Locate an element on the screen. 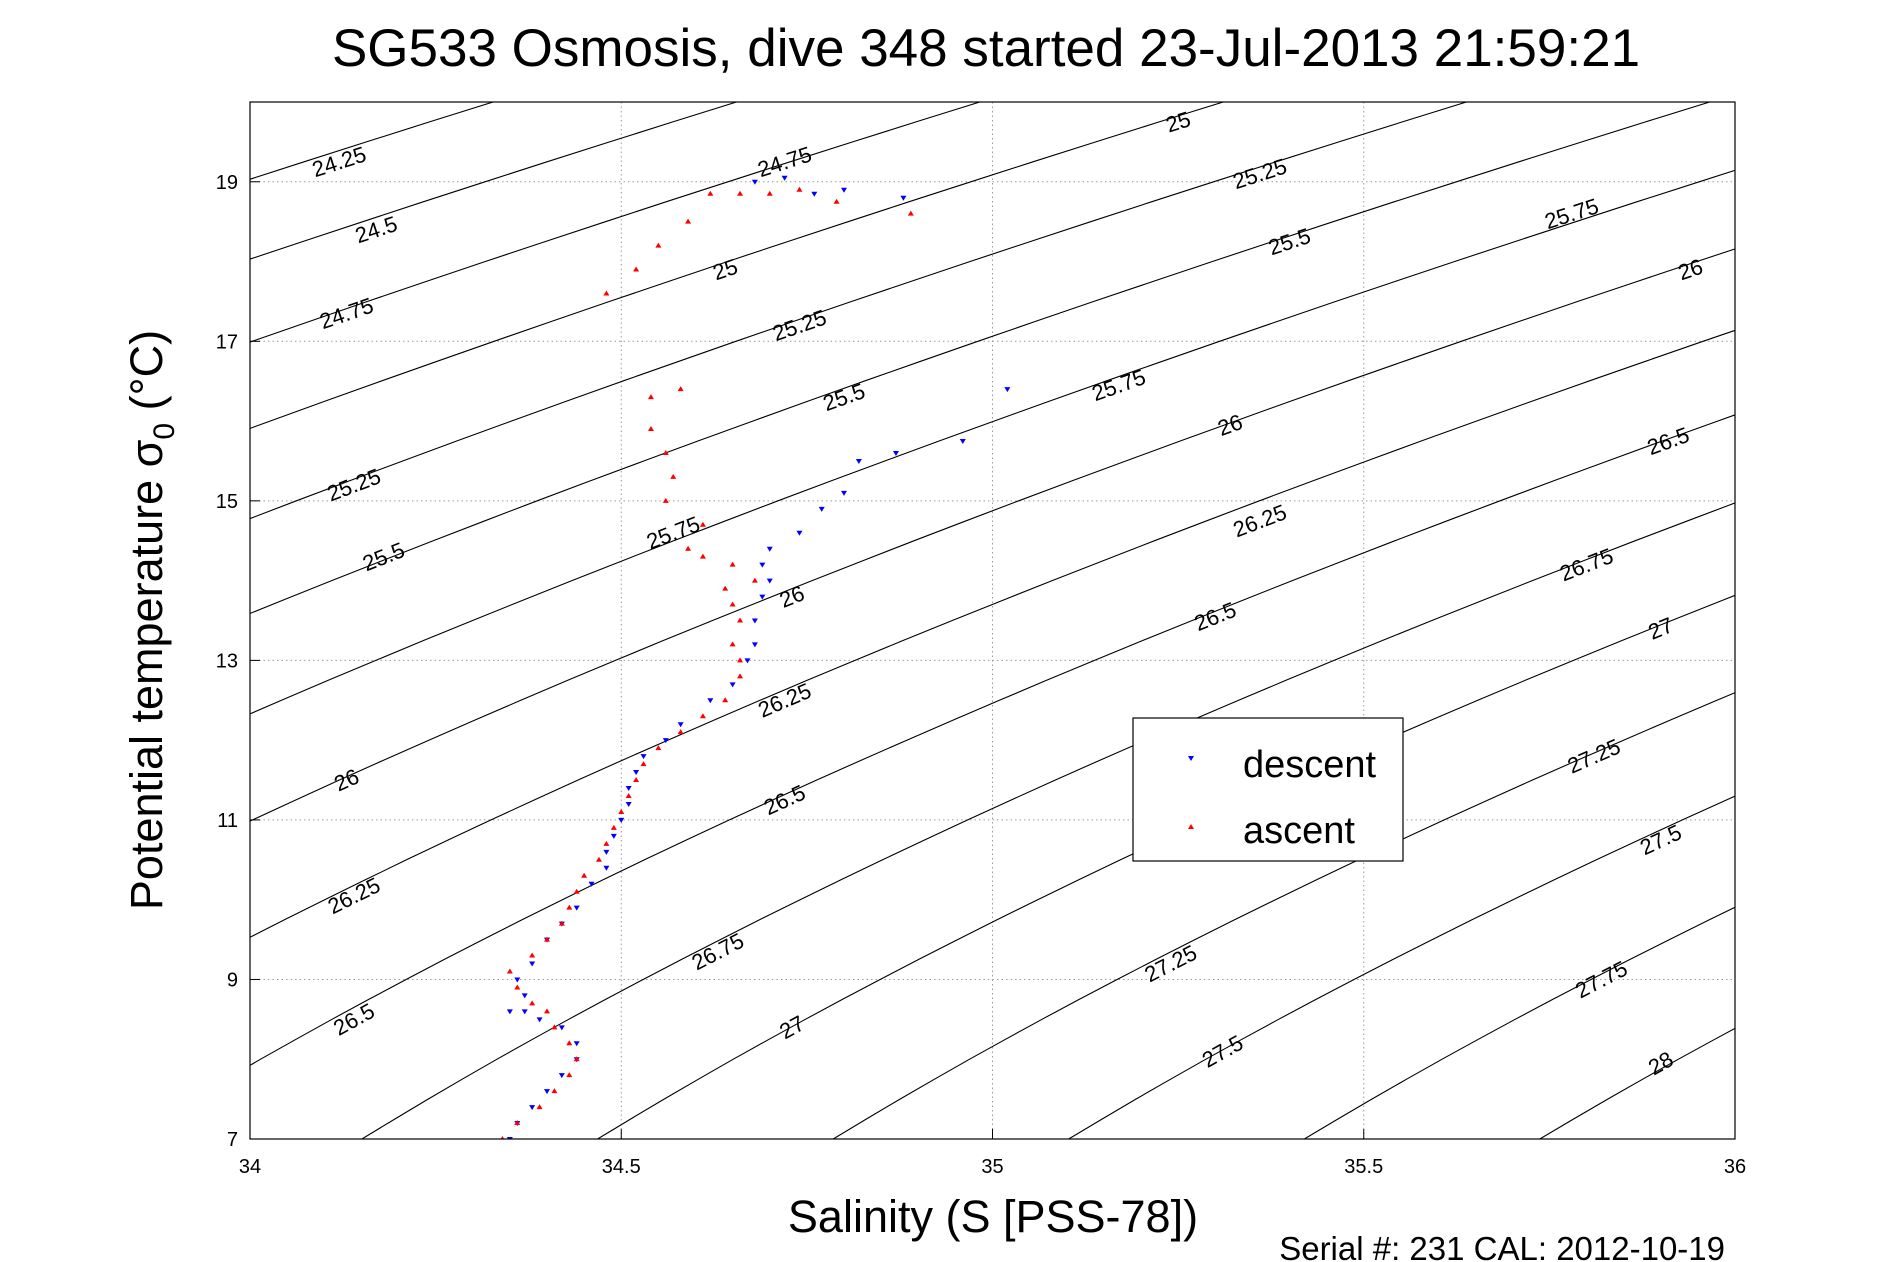  y-axis-label: Potential temperature σ0 (°C) is located at coordinates (151, 620).